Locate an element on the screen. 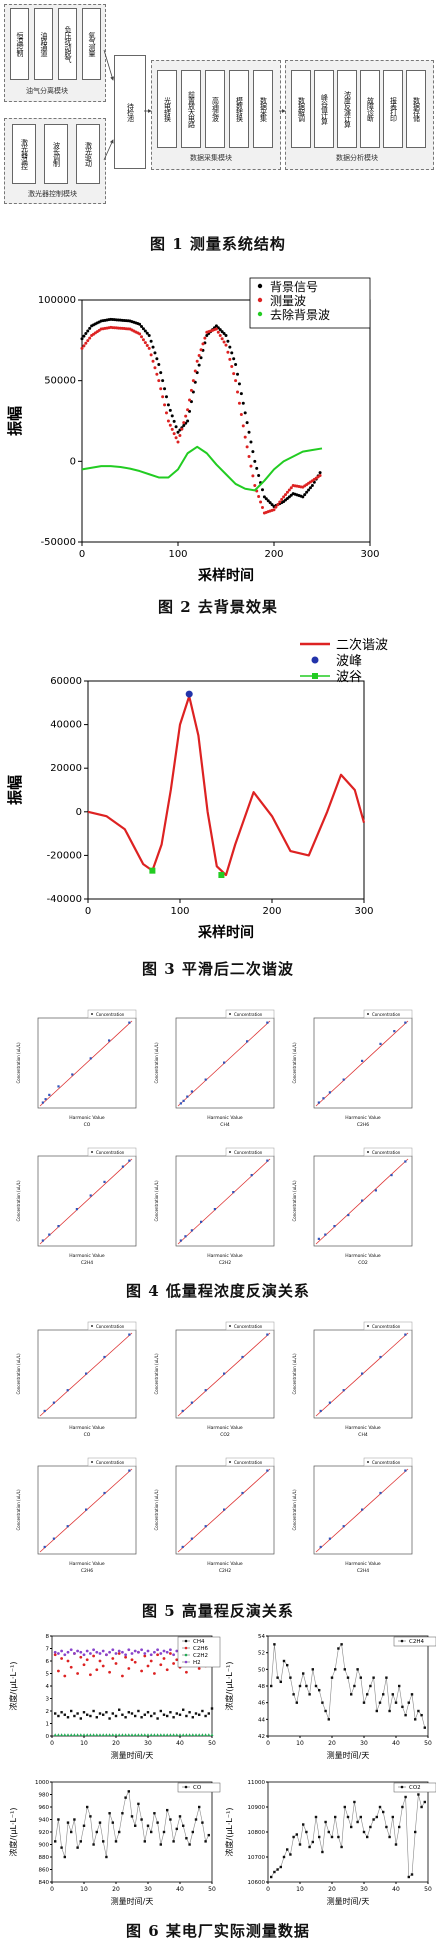 This screenshot has width=436, height=1943. y-tick-label: 10900 is located at coordinates (257, 1808).